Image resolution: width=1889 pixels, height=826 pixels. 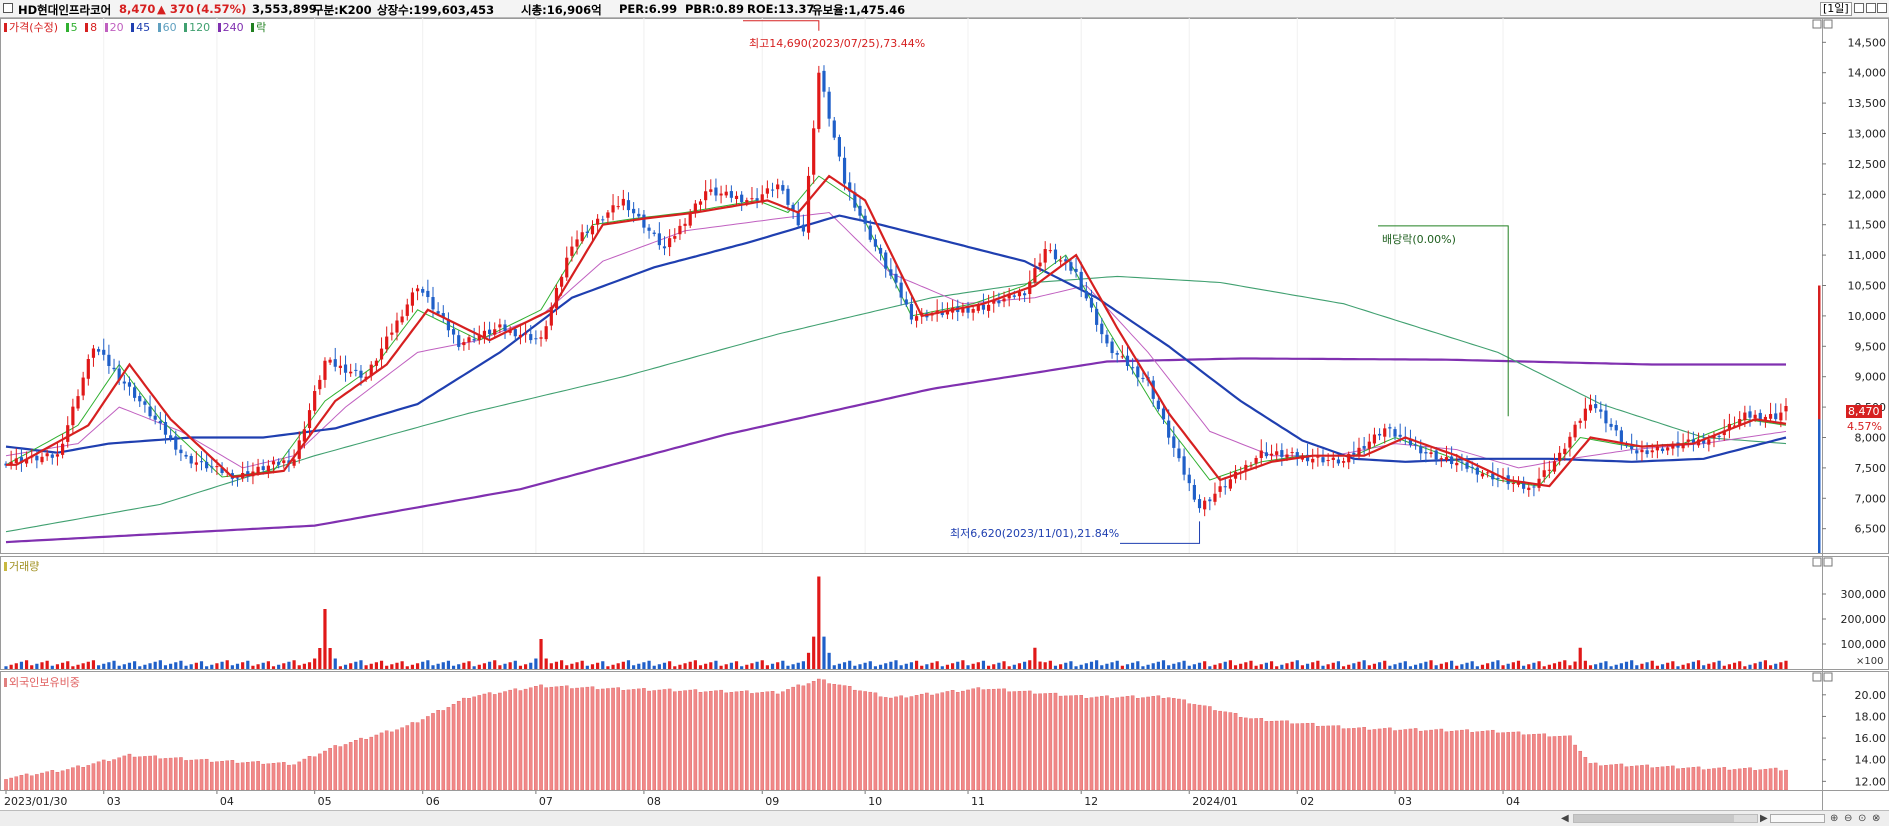 I want to click on maximize-icon, so click(x=1871, y=8).